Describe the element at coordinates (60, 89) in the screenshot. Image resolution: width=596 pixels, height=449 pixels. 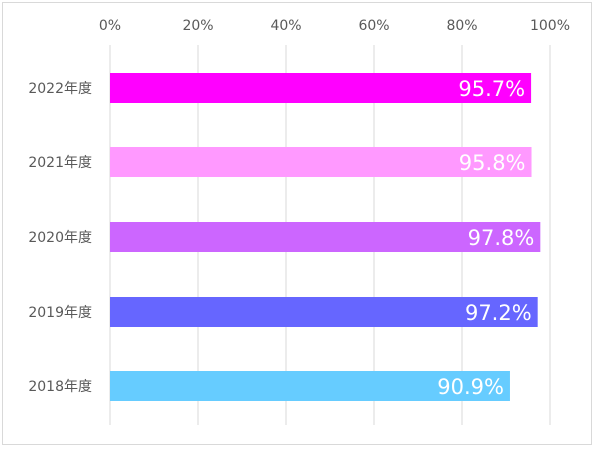
I see `category-label: 2022年度` at that location.